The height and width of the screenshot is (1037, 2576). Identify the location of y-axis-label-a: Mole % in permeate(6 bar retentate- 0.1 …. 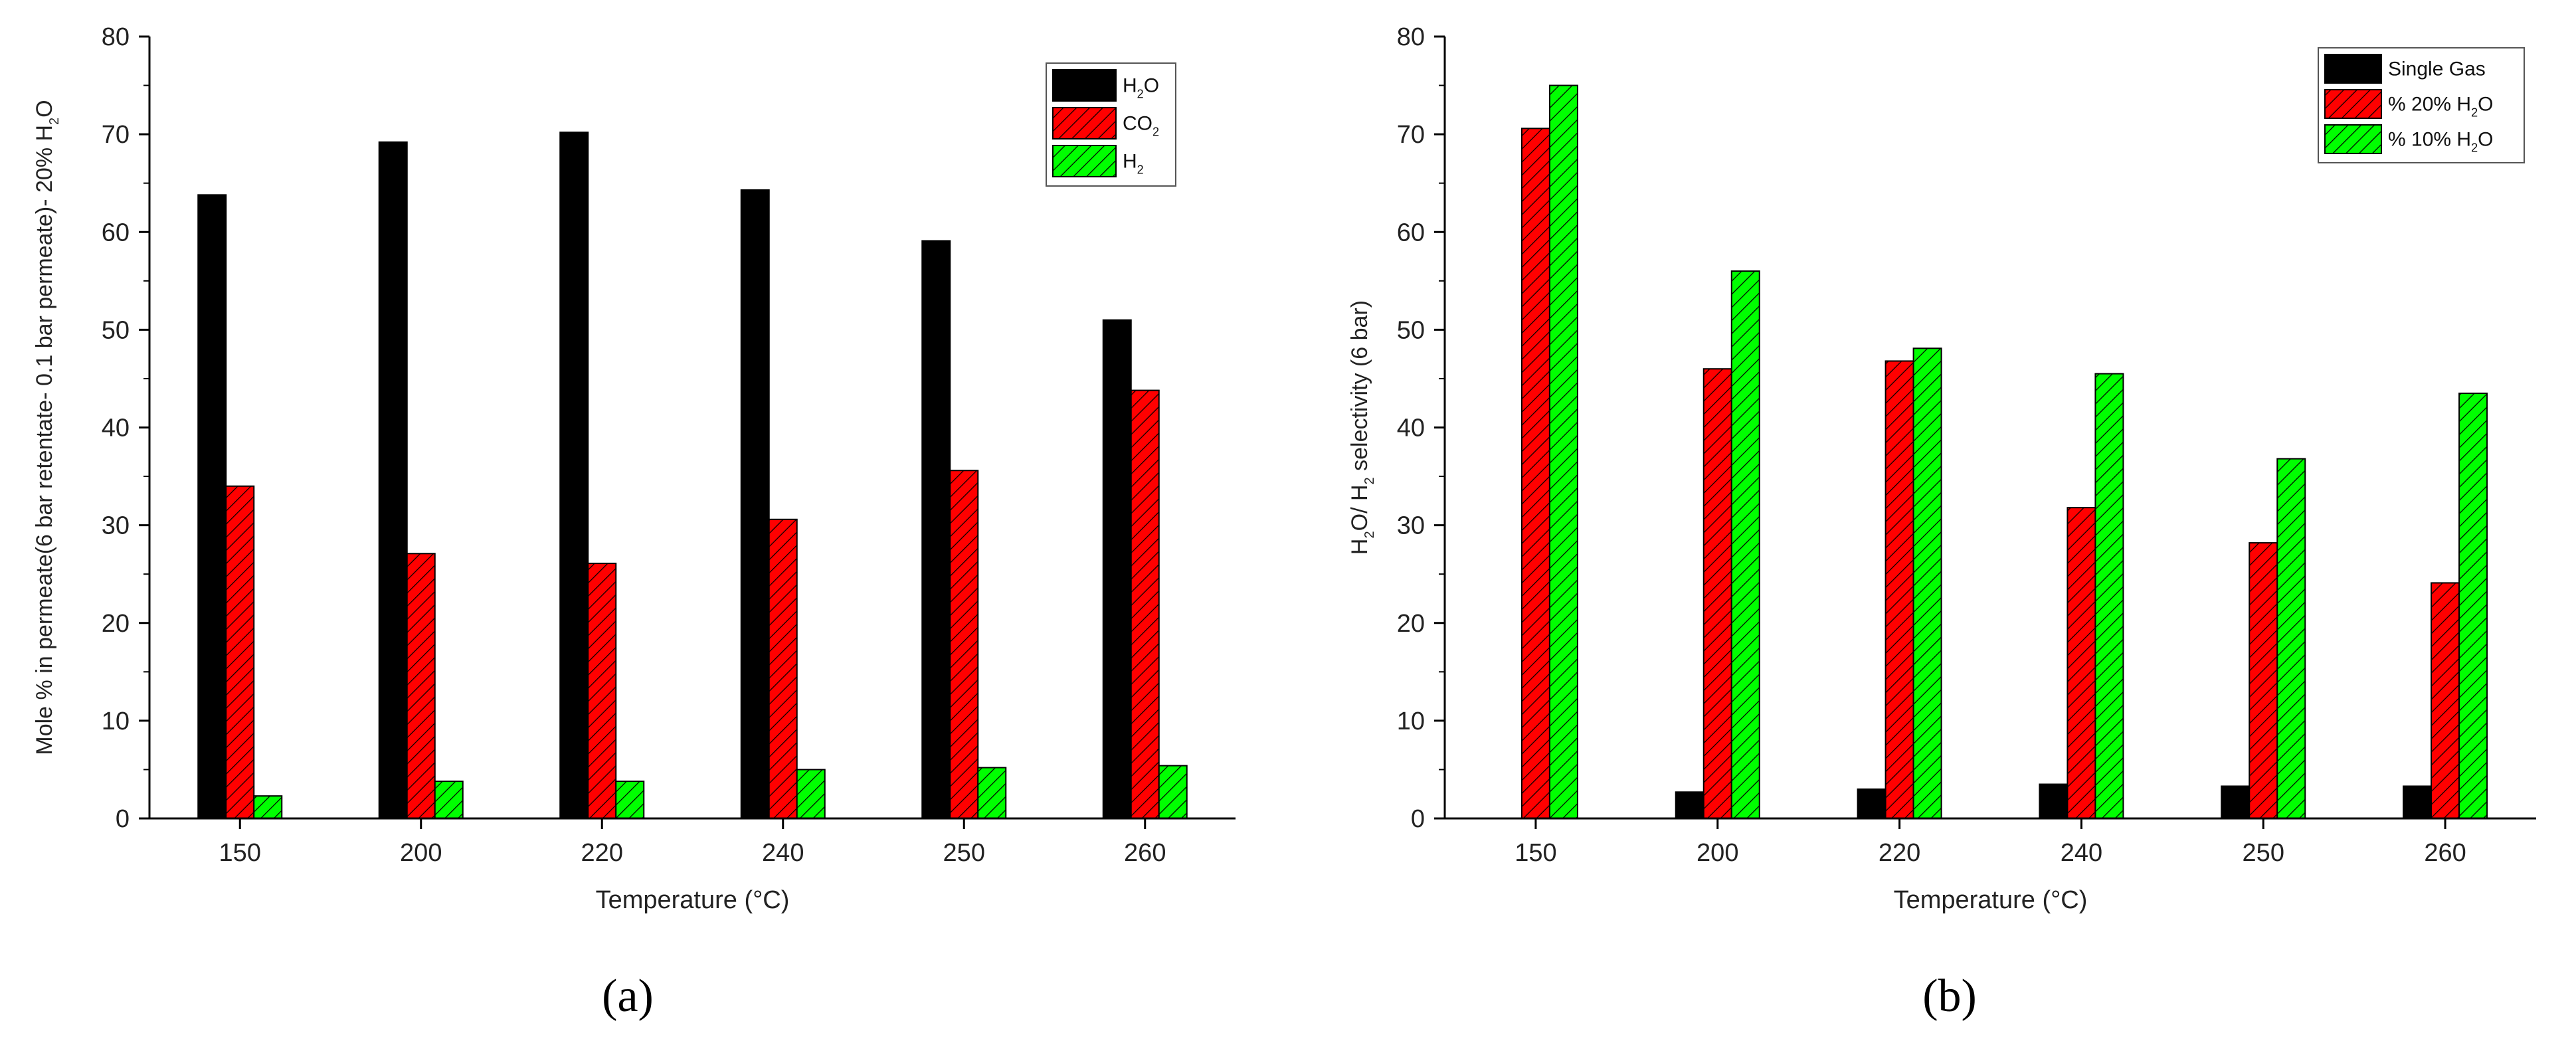
(47, 427).